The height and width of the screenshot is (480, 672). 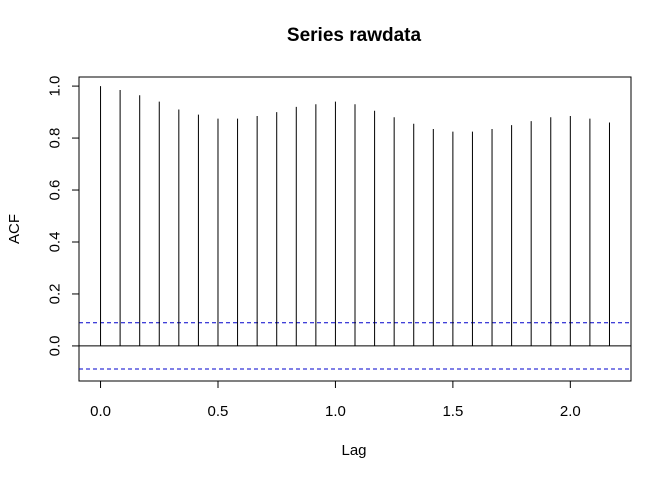 What do you see at coordinates (55, 242) in the screenshot?
I see `y-tick-label: 0.4` at bounding box center [55, 242].